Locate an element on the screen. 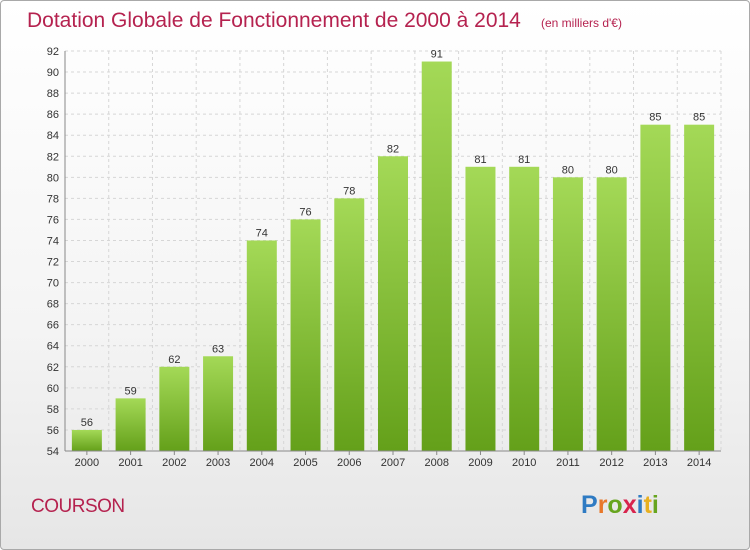 This screenshot has width=750, height=550. y-tick-label: 76 is located at coordinates (53, 220).